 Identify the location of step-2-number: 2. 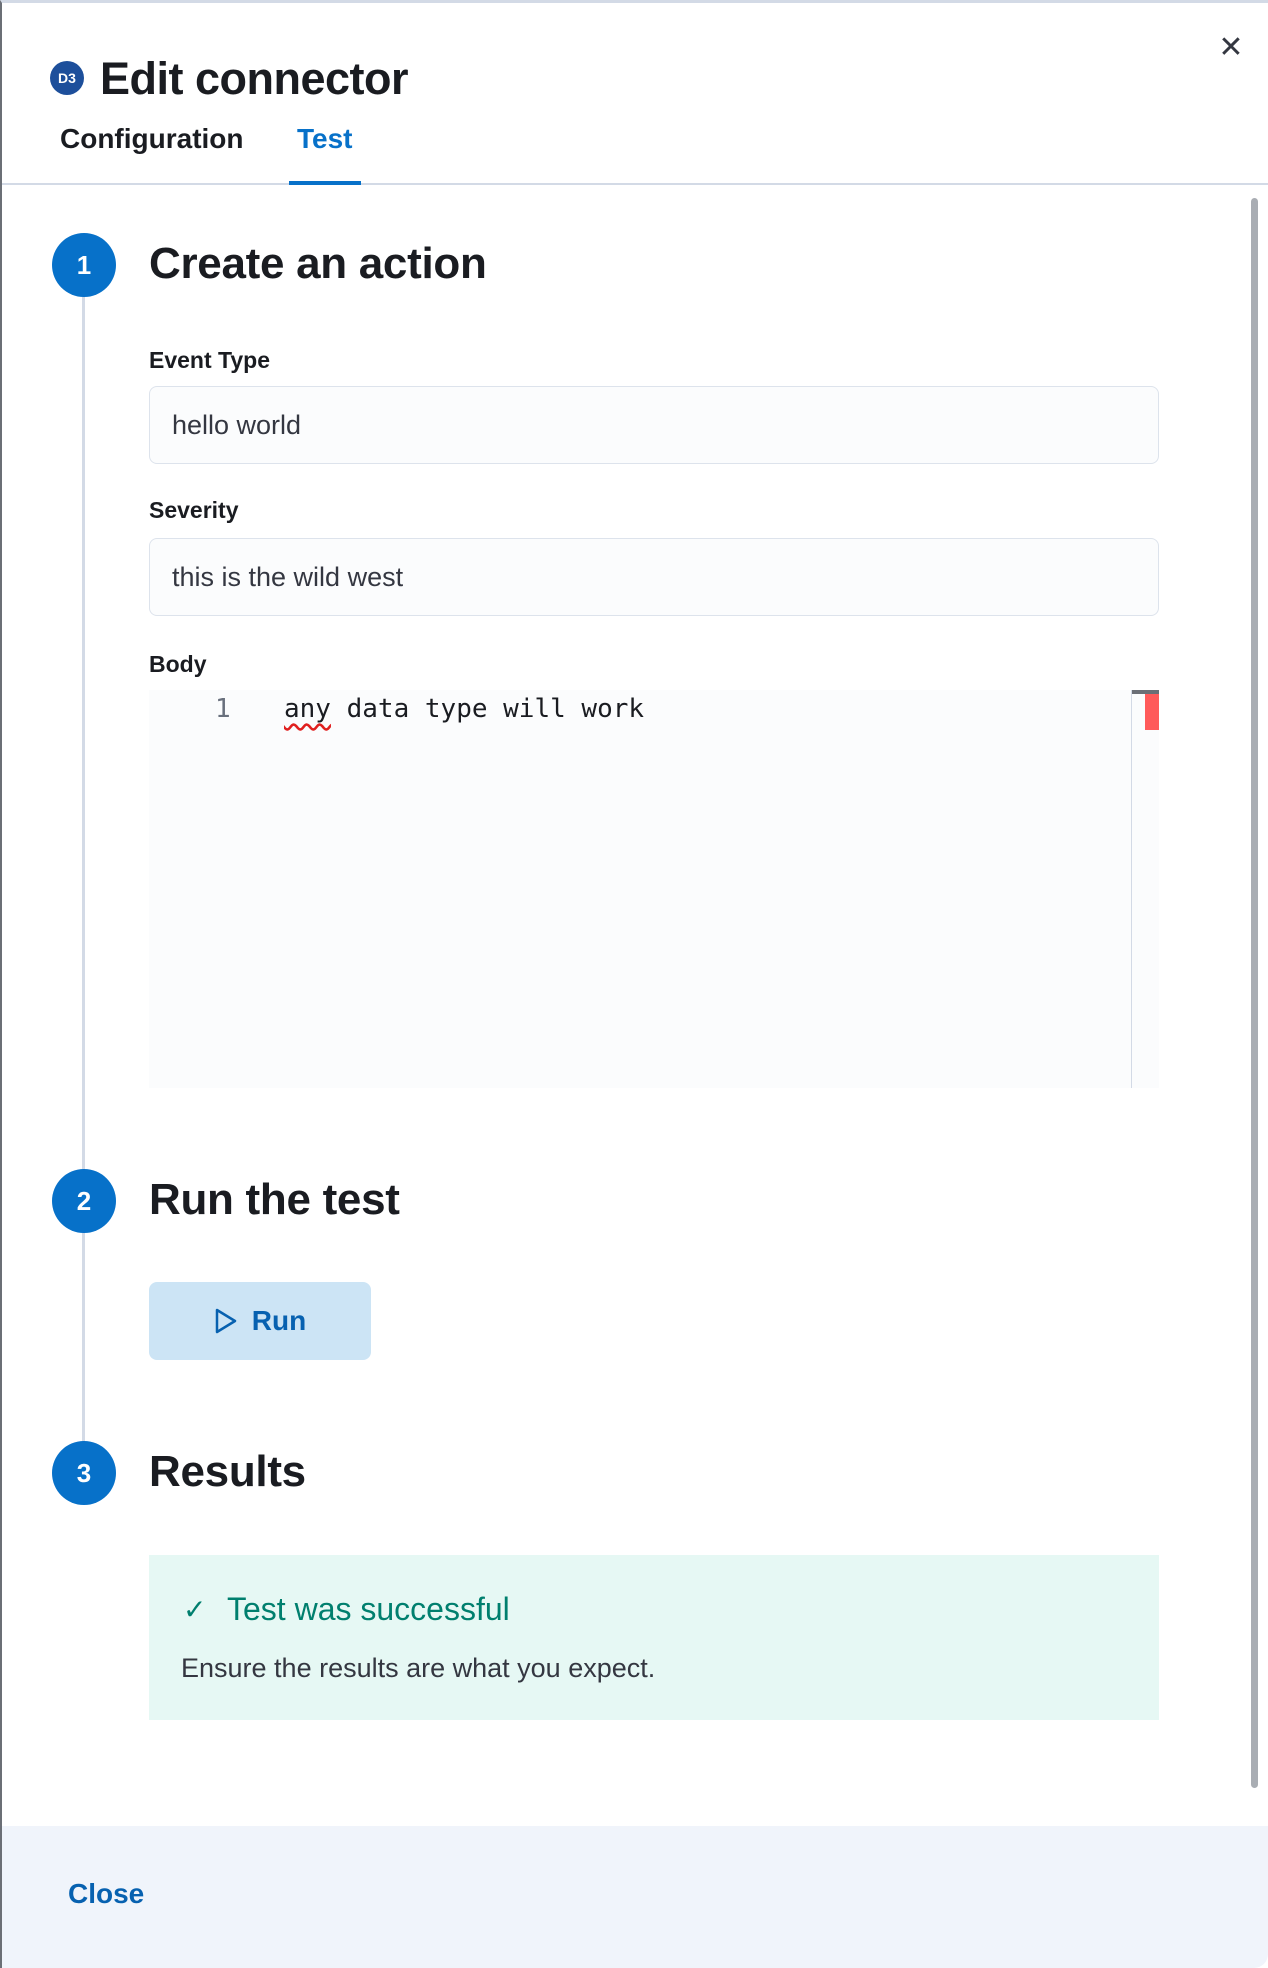
(84, 1201).